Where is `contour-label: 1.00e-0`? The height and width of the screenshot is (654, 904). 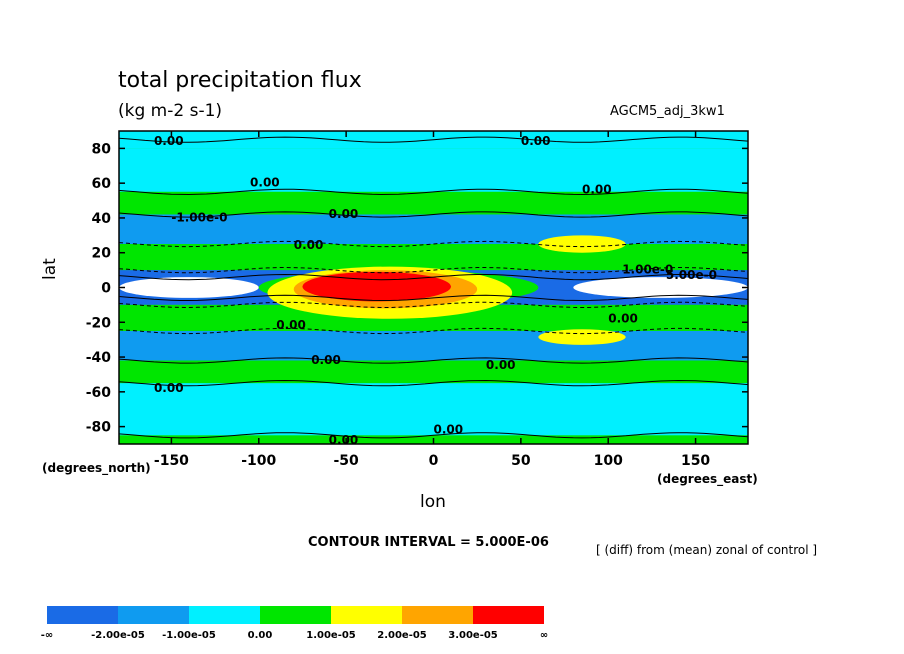
contour-label: 1.00e-0 is located at coordinates (647, 270).